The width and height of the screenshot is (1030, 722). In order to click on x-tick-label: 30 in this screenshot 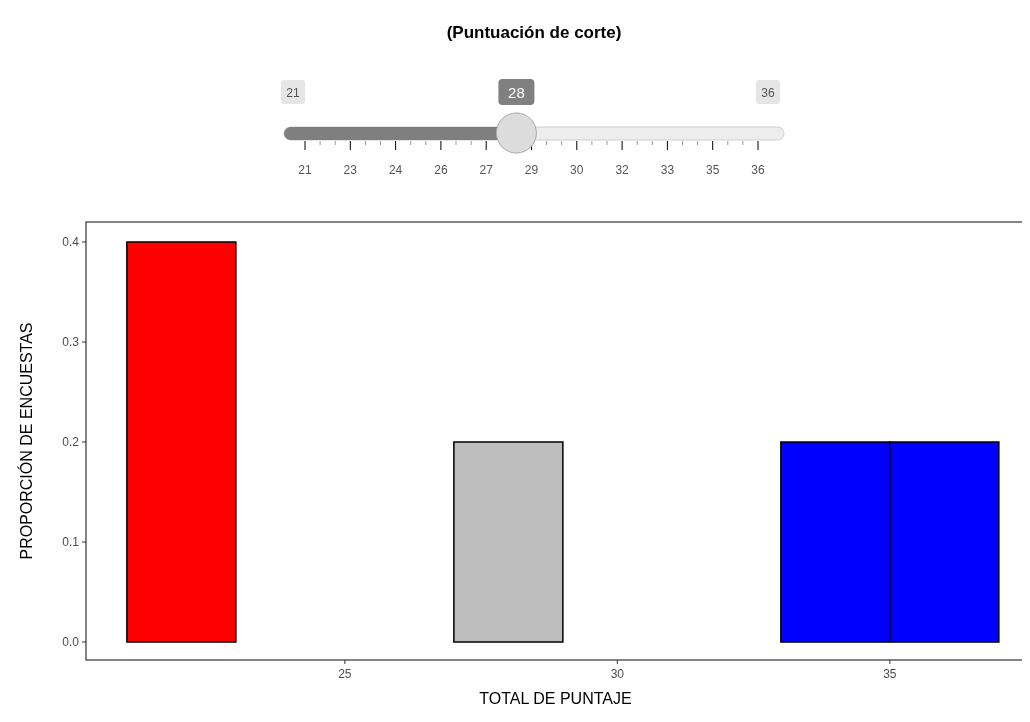, I will do `click(617, 674)`.